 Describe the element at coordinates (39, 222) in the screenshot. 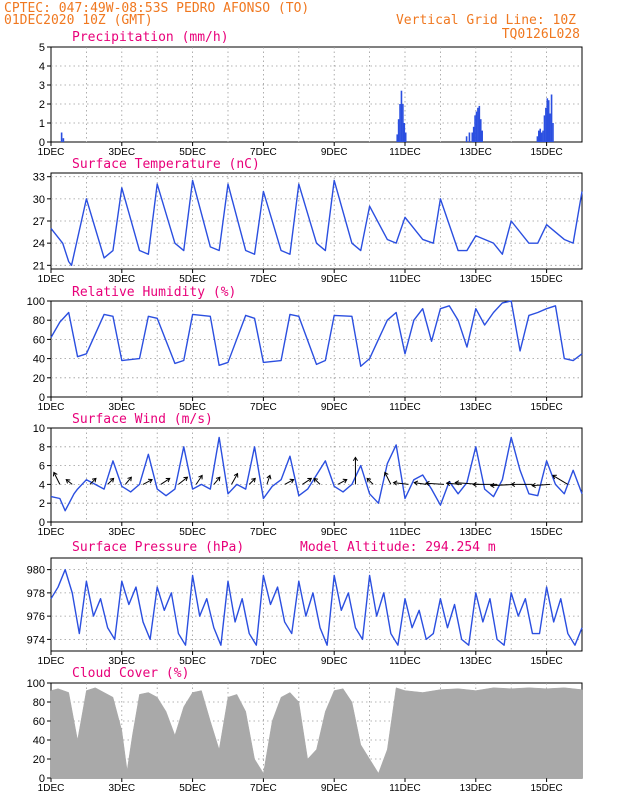

I see `temperature-ytick-label: 27` at that location.